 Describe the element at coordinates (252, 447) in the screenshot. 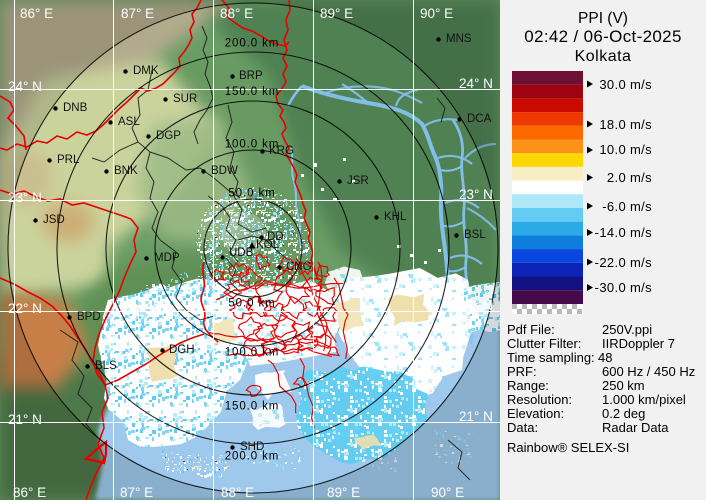

I see `svg-text: SHD` at that location.